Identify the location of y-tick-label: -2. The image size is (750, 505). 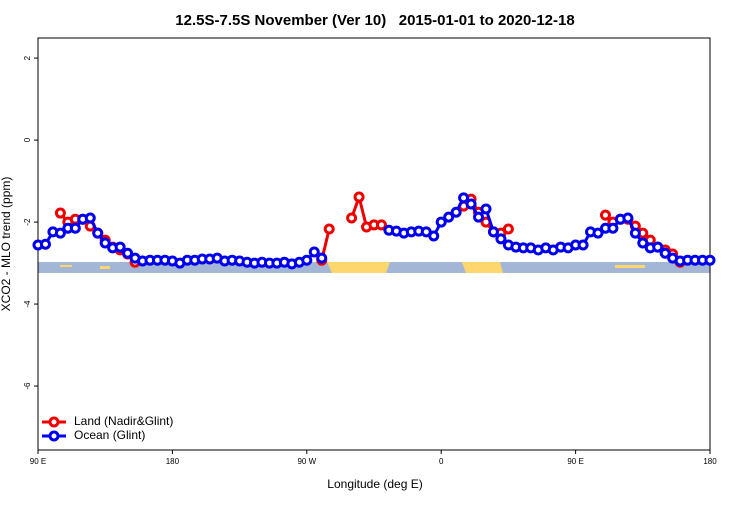
(27, 222).